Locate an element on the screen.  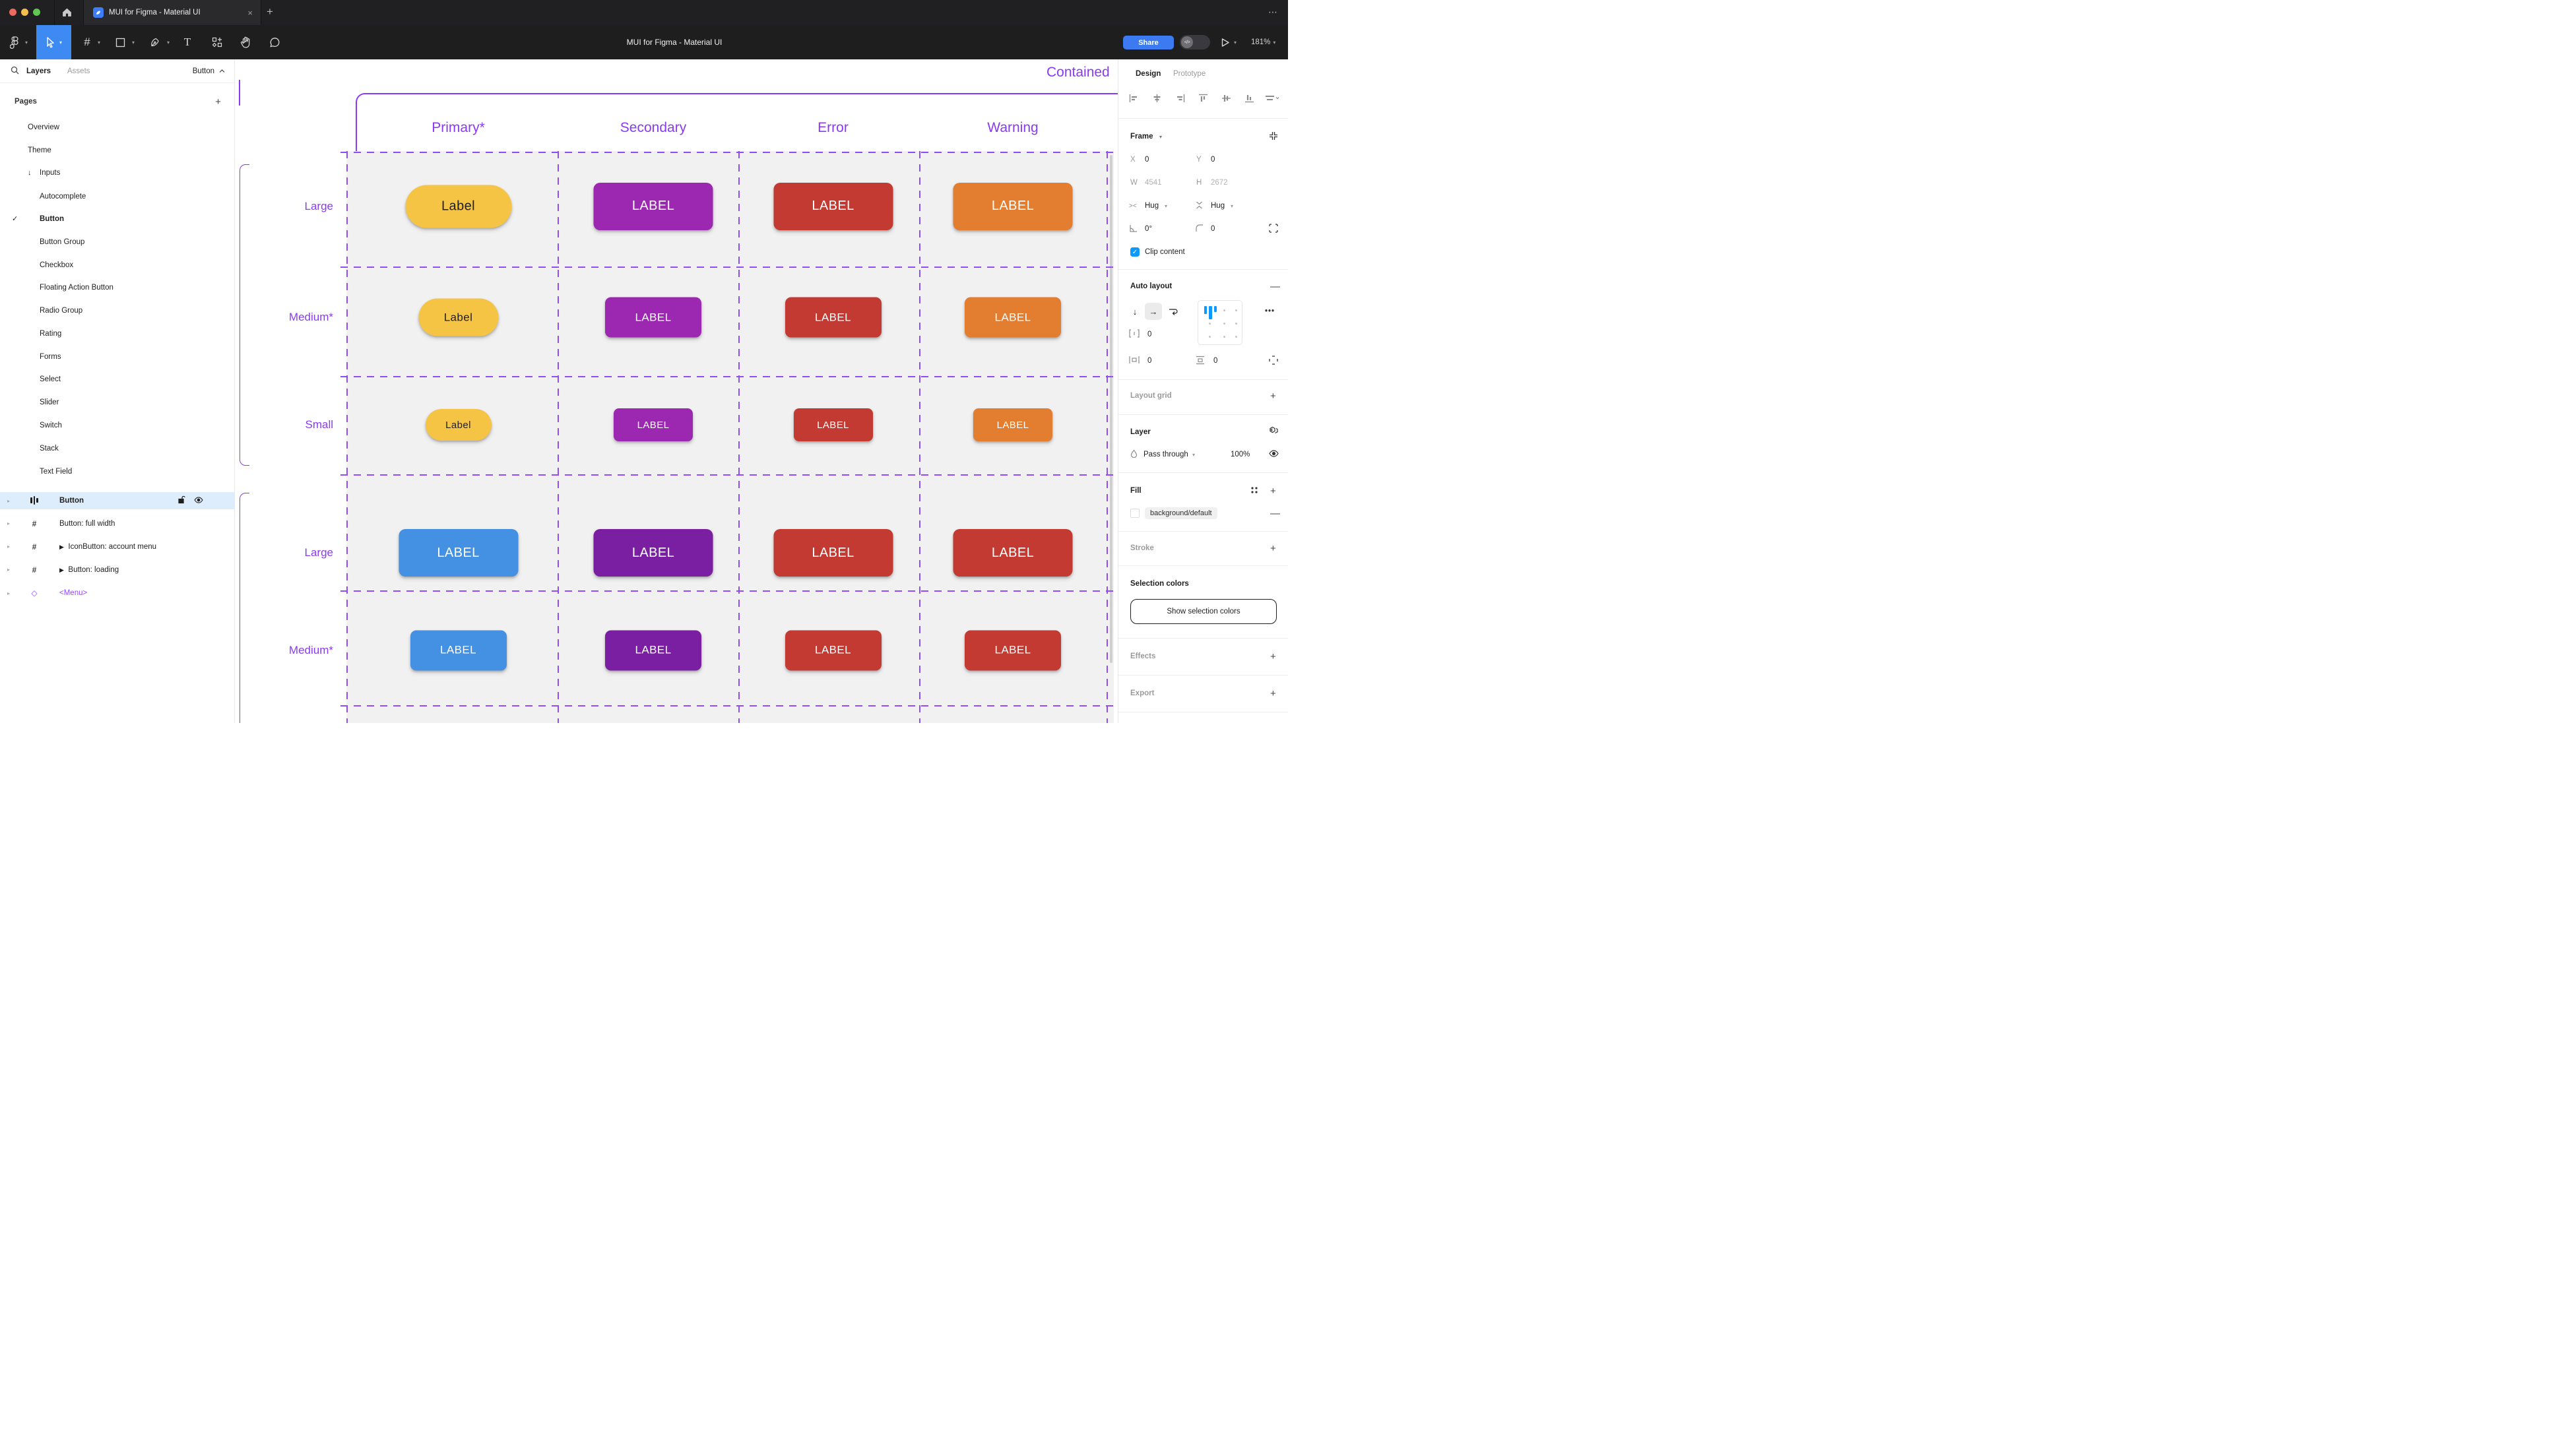
stroke-section-header: Stroke is located at coordinates (1142, 548).